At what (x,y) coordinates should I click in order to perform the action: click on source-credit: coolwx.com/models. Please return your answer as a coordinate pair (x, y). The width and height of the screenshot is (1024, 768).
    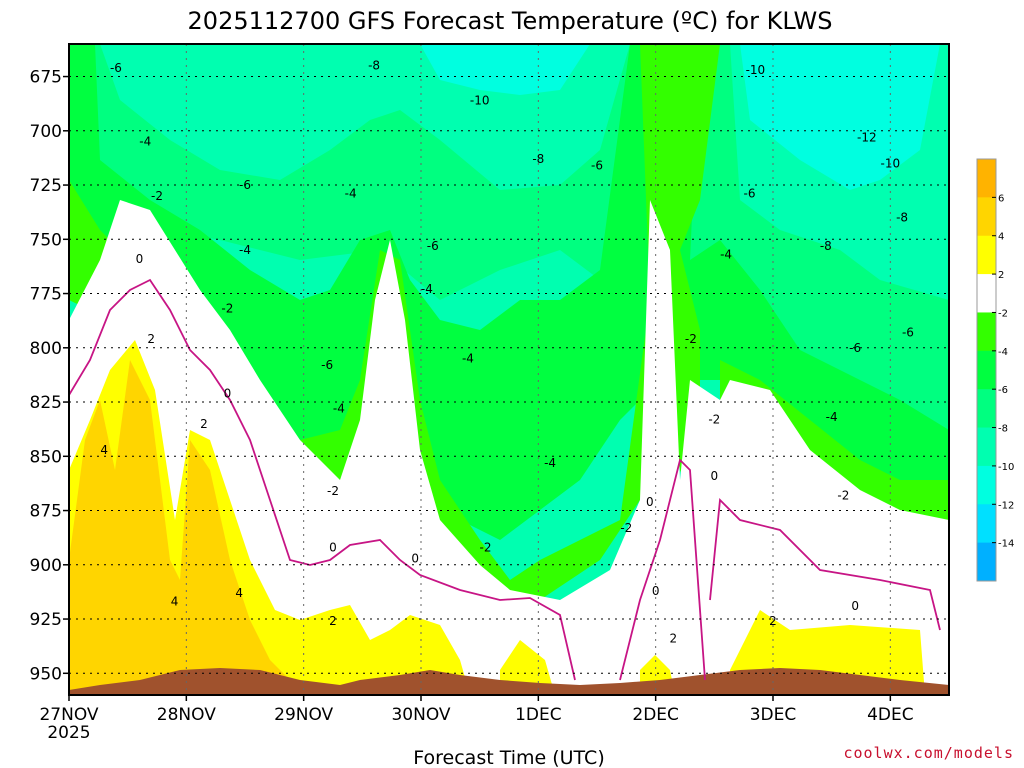
    Looking at the image, I should click on (928, 753).